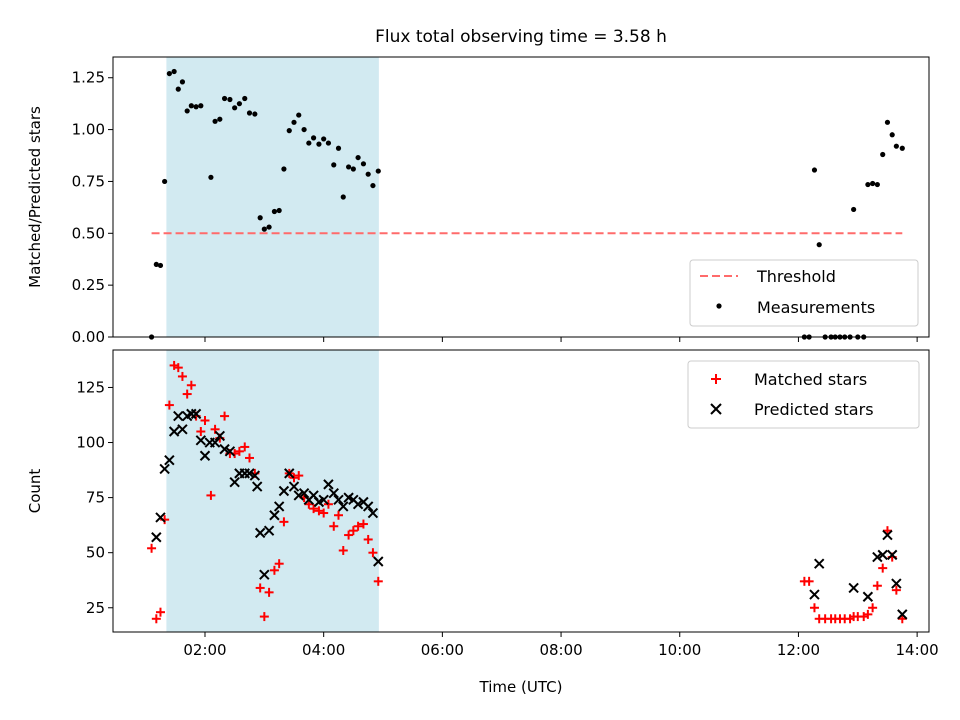  What do you see at coordinates (521, 37) in the screenshot?
I see `figure-title: Flux total observing time = 3.58 h` at bounding box center [521, 37].